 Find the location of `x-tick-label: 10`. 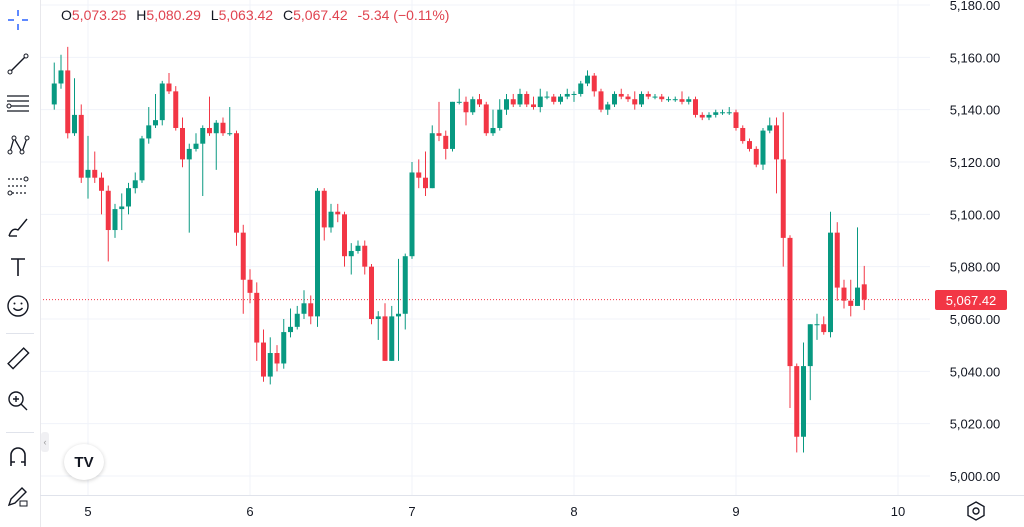

x-tick-label: 10 is located at coordinates (898, 511).